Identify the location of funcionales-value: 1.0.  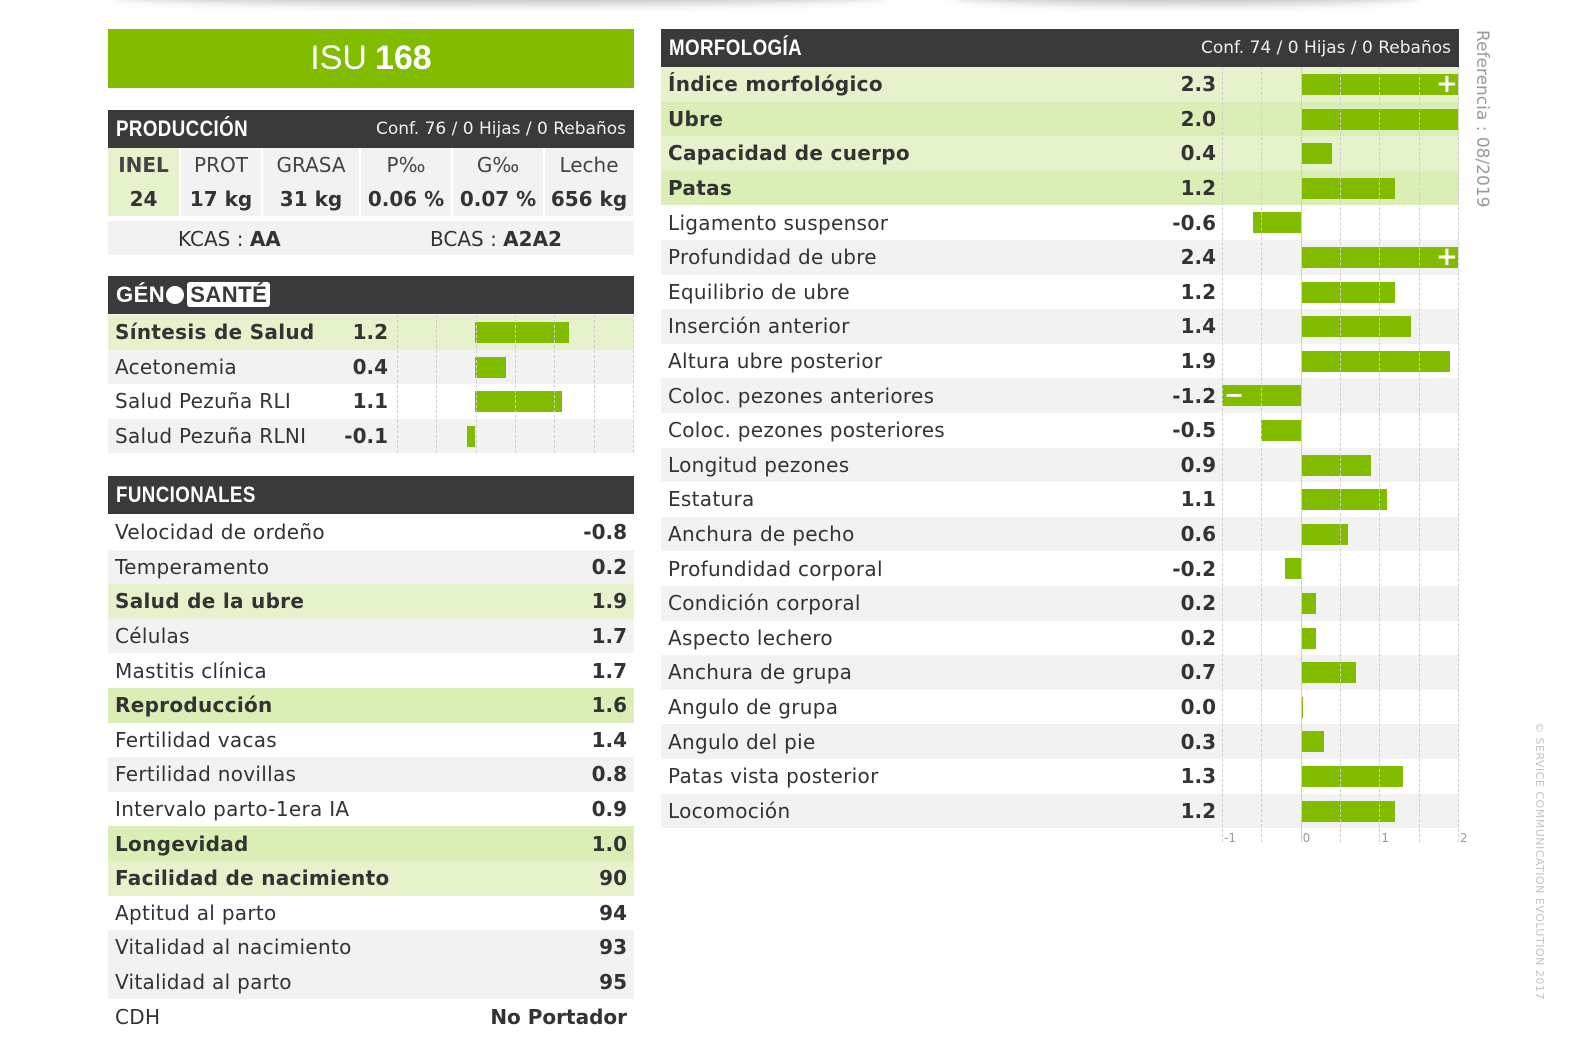
(609, 843).